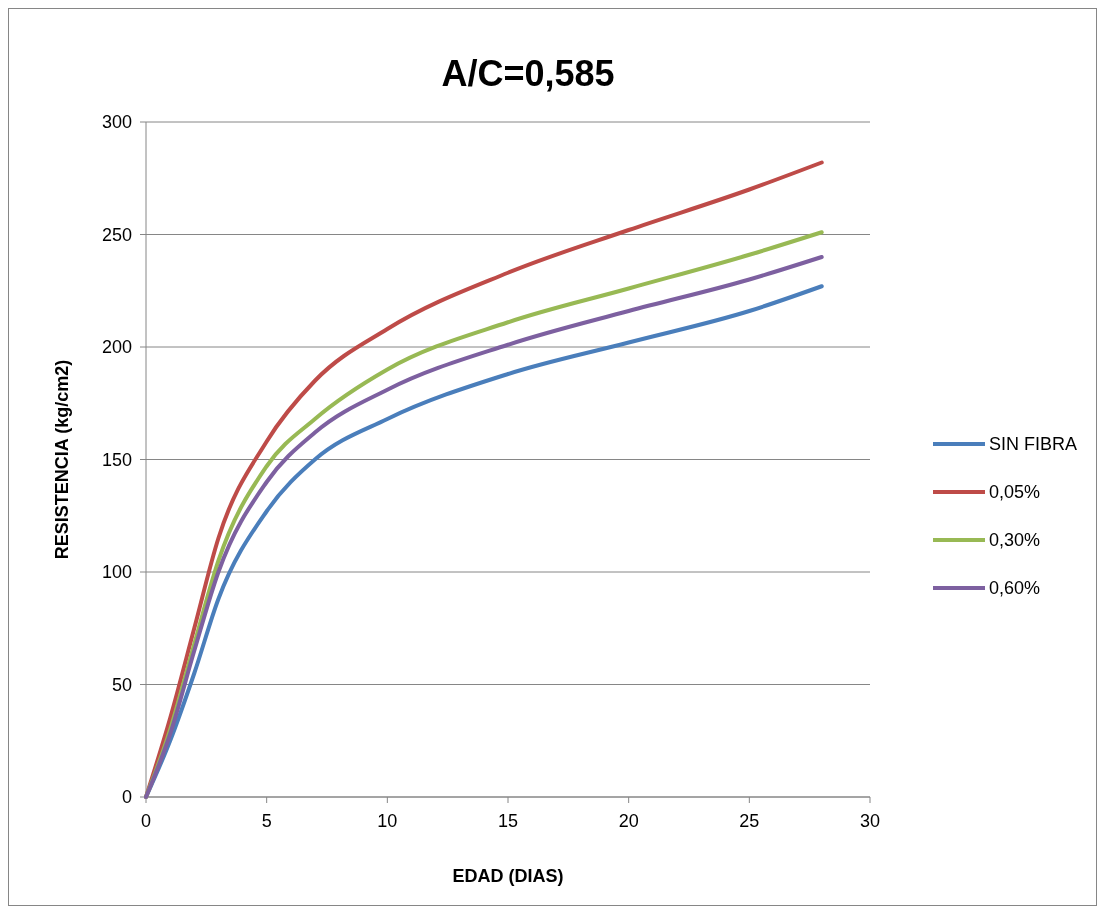 The width and height of the screenshot is (1105, 914). Describe the element at coordinates (266, 821) in the screenshot. I see `x-tick-label: 5` at that location.